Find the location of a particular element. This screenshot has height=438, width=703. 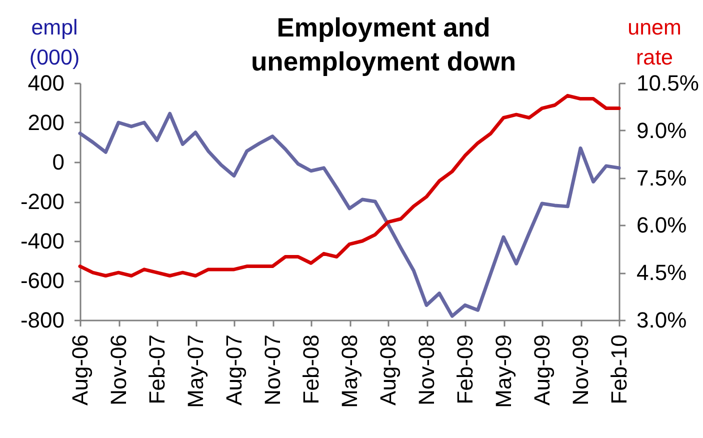

x-tick-label: Aug-06 is located at coordinates (80, 370).